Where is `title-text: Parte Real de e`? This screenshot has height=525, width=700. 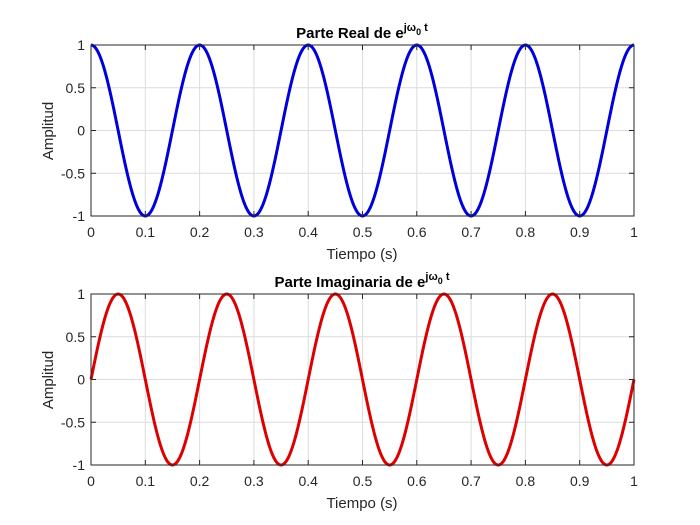
title-text: Parte Real de e is located at coordinates (350, 33).